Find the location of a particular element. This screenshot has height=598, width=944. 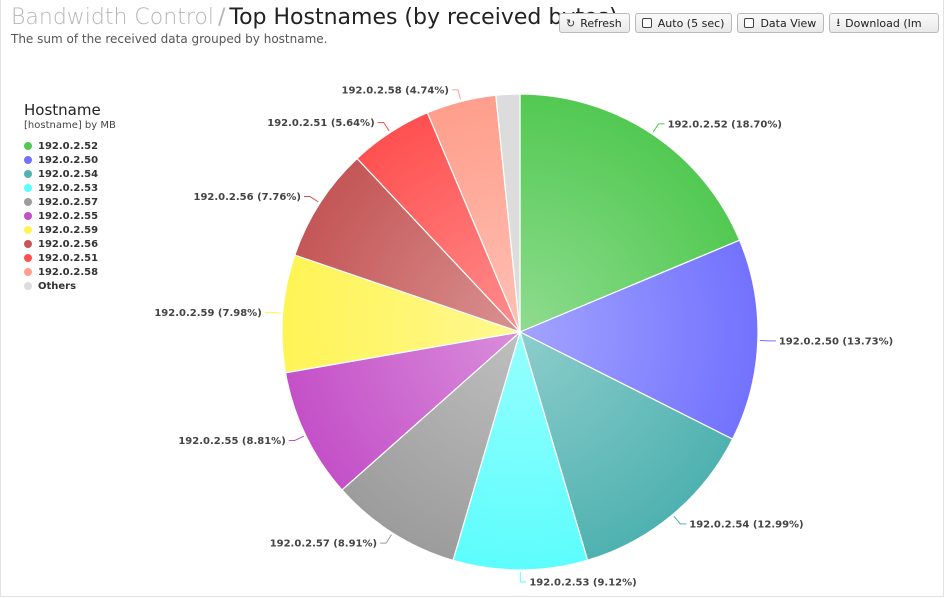

legend-label: 192.0.2.58 is located at coordinates (68, 272).